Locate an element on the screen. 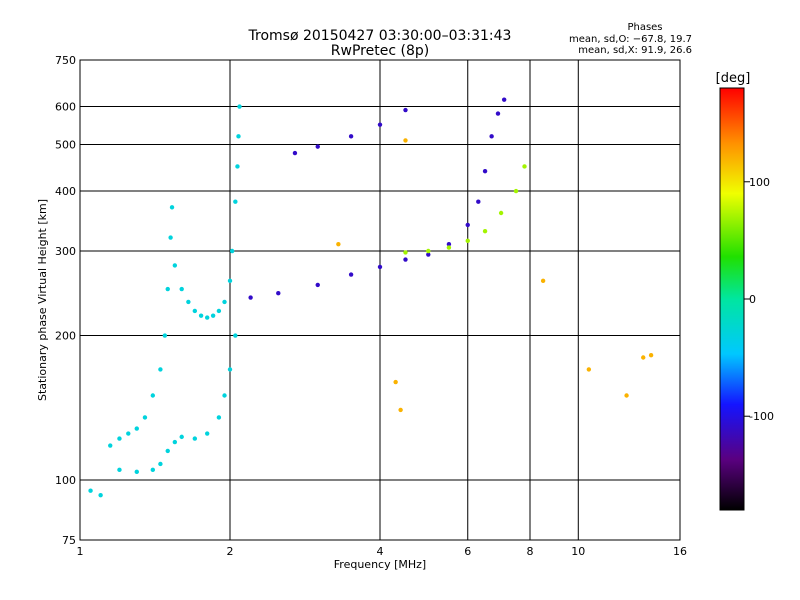  phase-stats-x: mean, sd,X: 91.9, 26.6 is located at coordinates (635, 50).